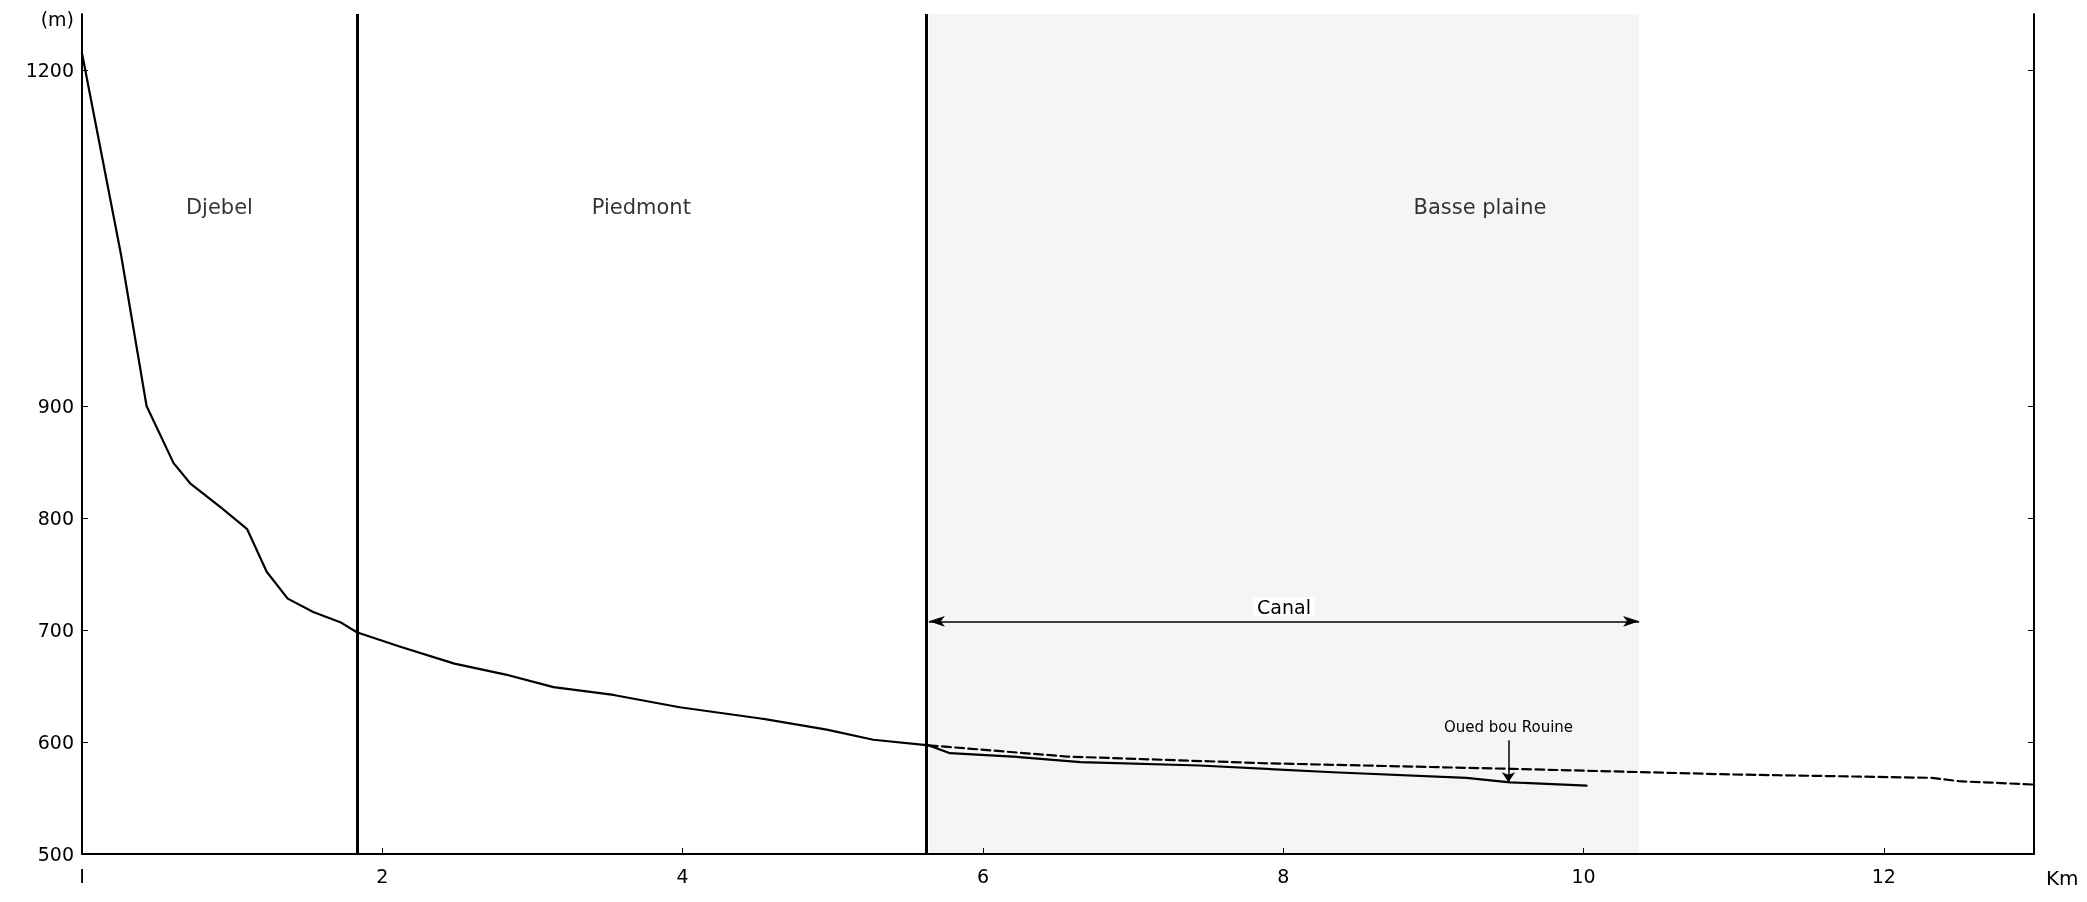 The image size is (2087, 902). I want to click on y-axis-title: (m), so click(57, 18).